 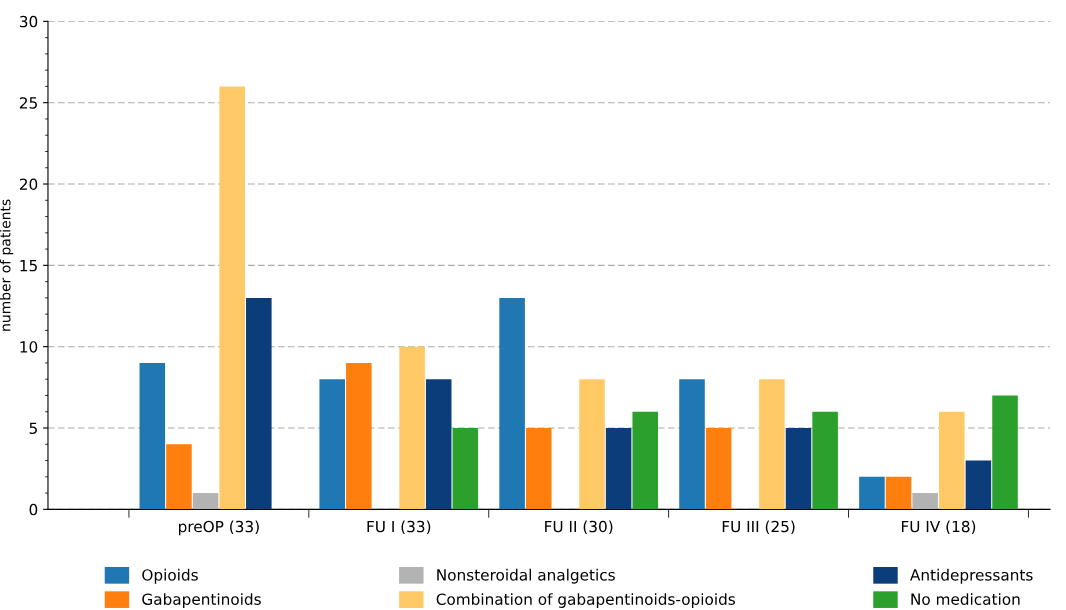 What do you see at coordinates (938, 527) in the screenshot?
I see `x-tick-label: FU IV (18)` at bounding box center [938, 527].